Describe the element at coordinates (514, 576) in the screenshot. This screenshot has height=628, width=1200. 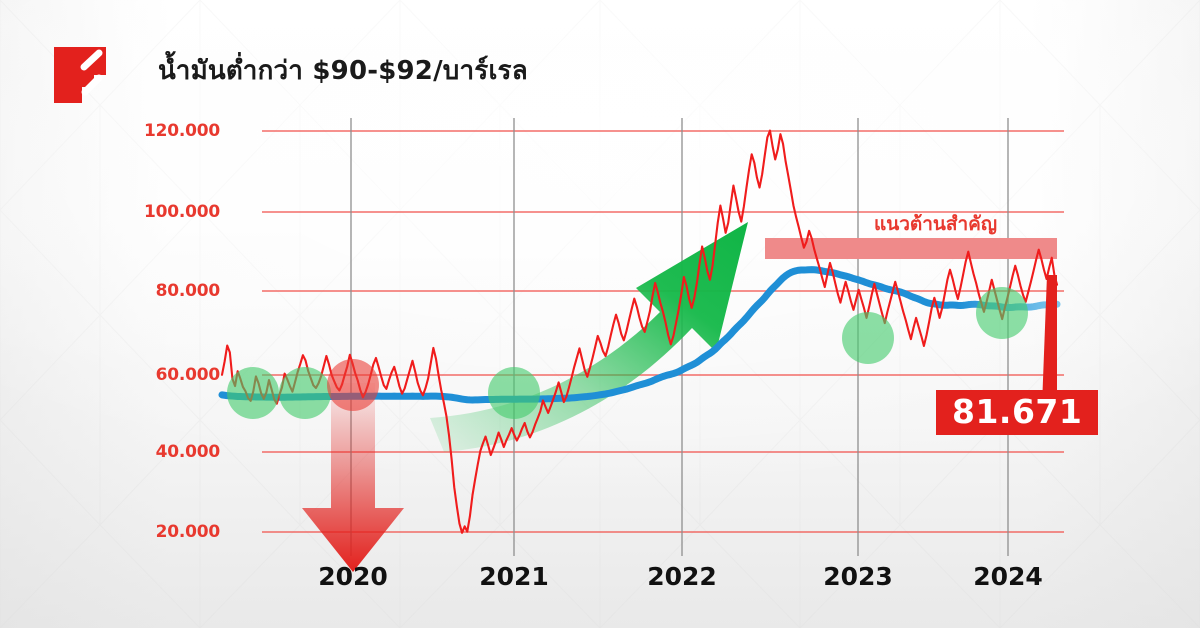
I see `x-tick-label: 2021` at that location.